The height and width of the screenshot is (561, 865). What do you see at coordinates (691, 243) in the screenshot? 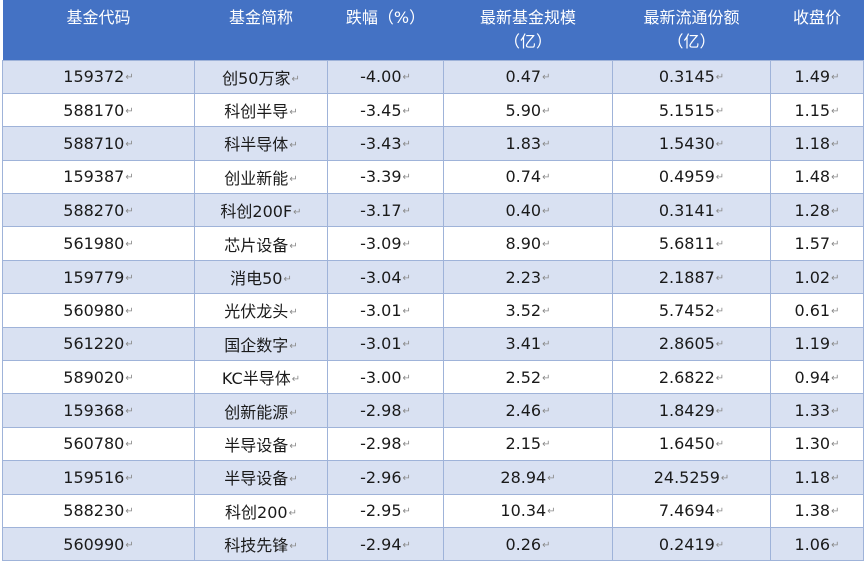
I see `cell-circulating-shares: 5.6811↵` at bounding box center [691, 243].